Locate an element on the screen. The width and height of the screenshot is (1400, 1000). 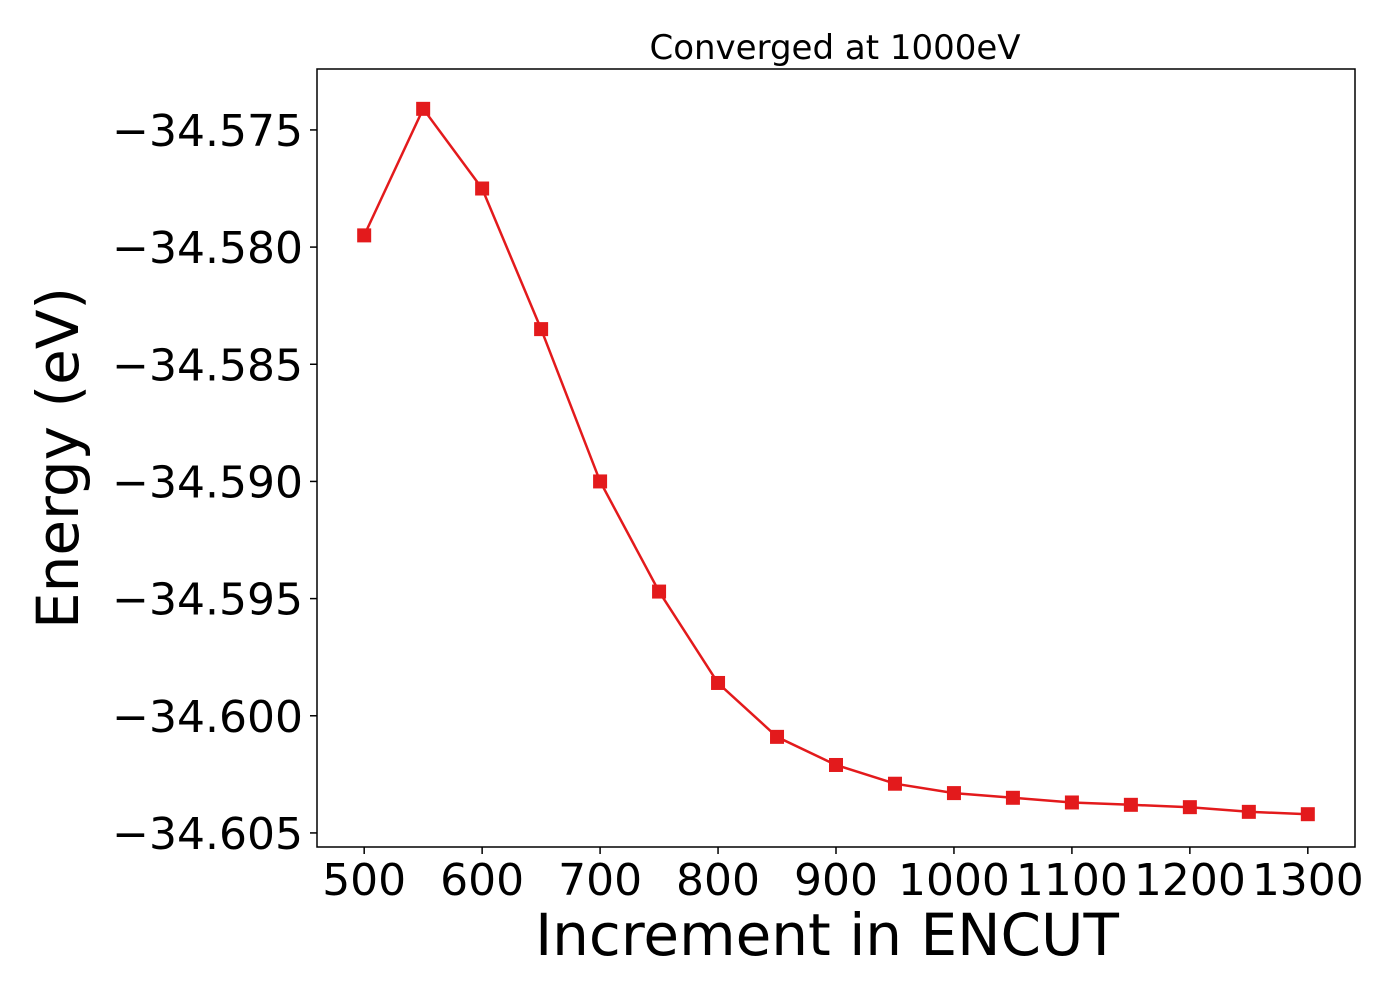
x-tick-label: 700 is located at coordinates (600, 880).